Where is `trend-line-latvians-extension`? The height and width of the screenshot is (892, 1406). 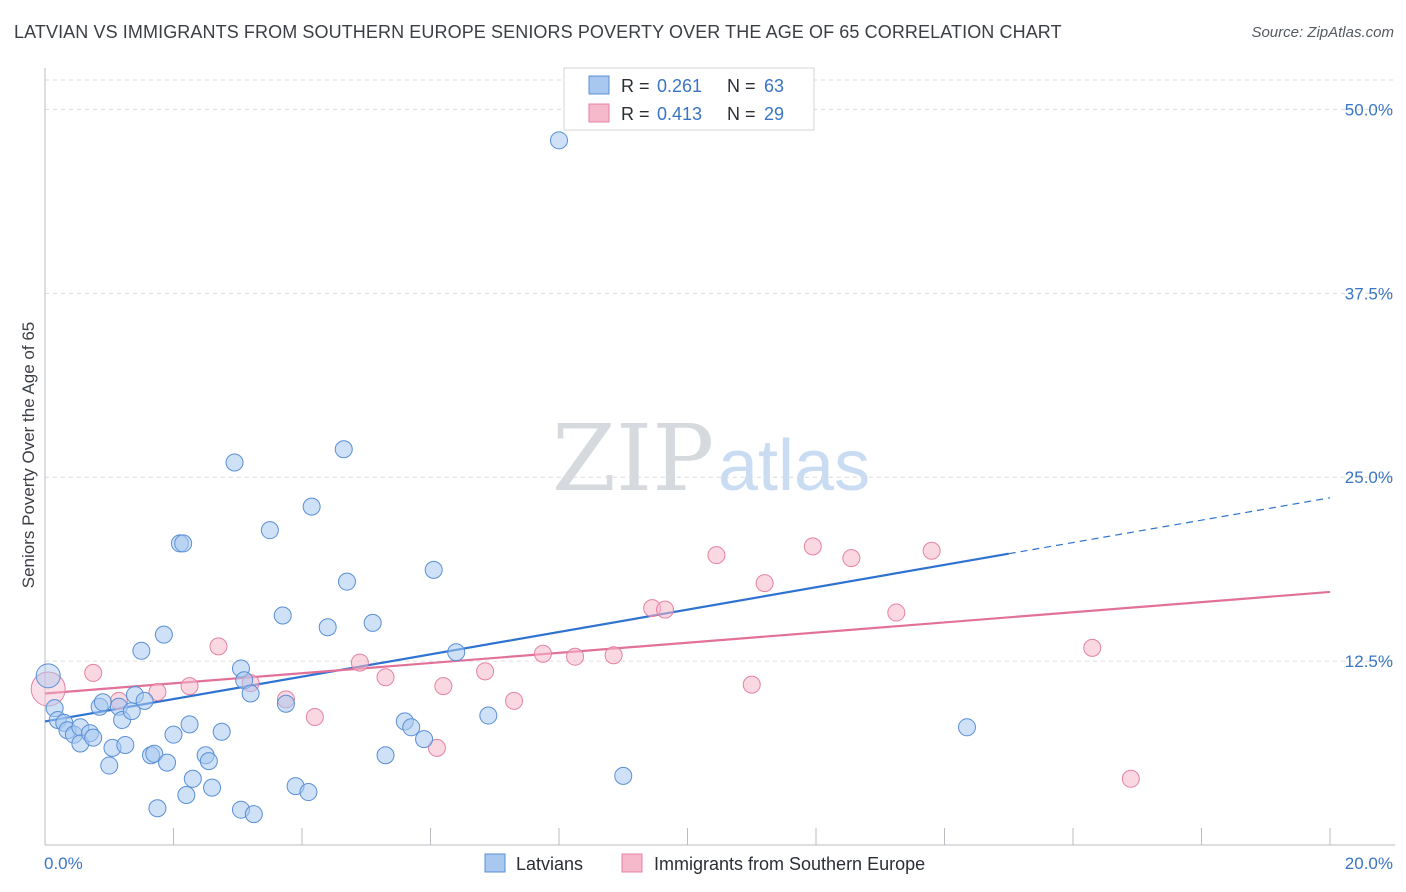 trend-line-latvians-extension is located at coordinates (1169, 526).